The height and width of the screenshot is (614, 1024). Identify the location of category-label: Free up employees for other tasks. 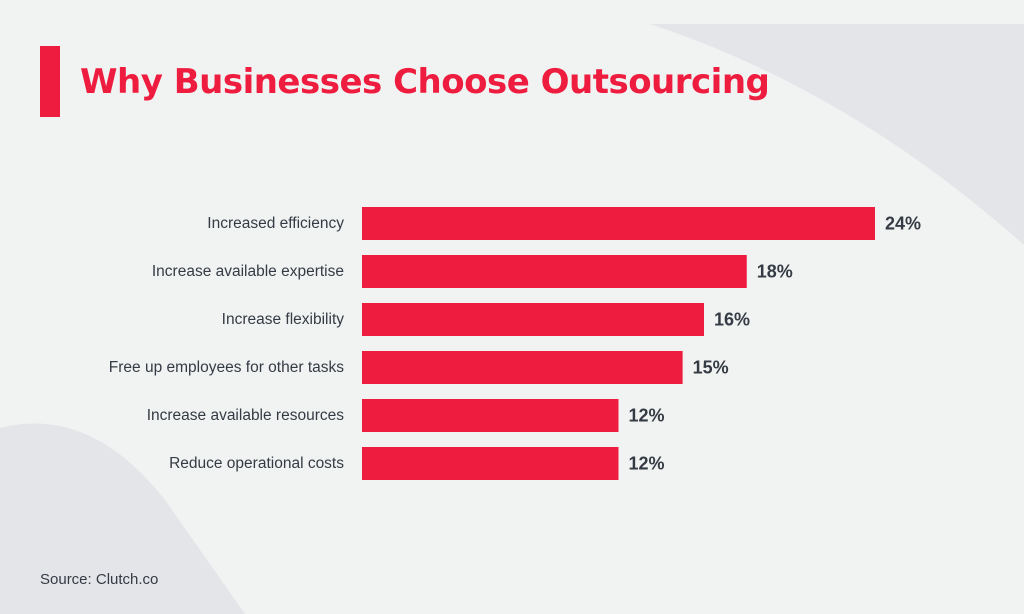
(226, 367).